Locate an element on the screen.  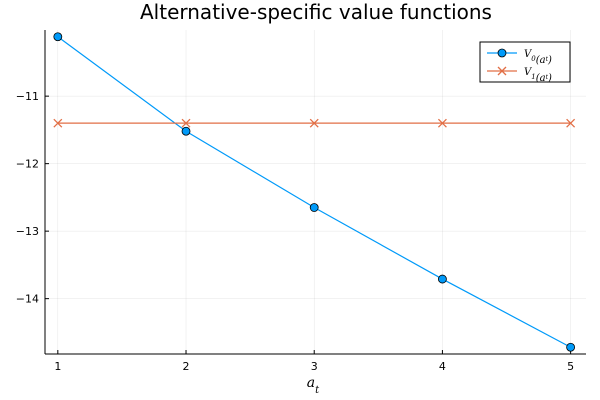
legend-box is located at coordinates (525, 62).